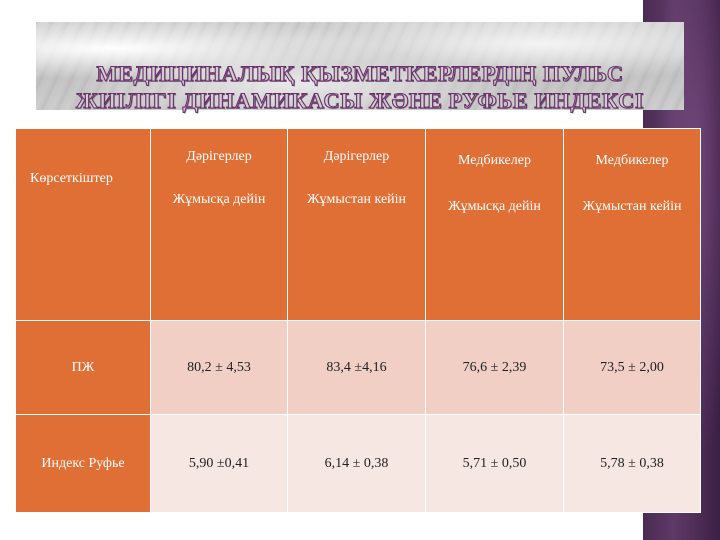 This screenshot has height=540, width=720. I want to click on column-header: Дәрігерлер Жұмысқа дейін, so click(219, 224).